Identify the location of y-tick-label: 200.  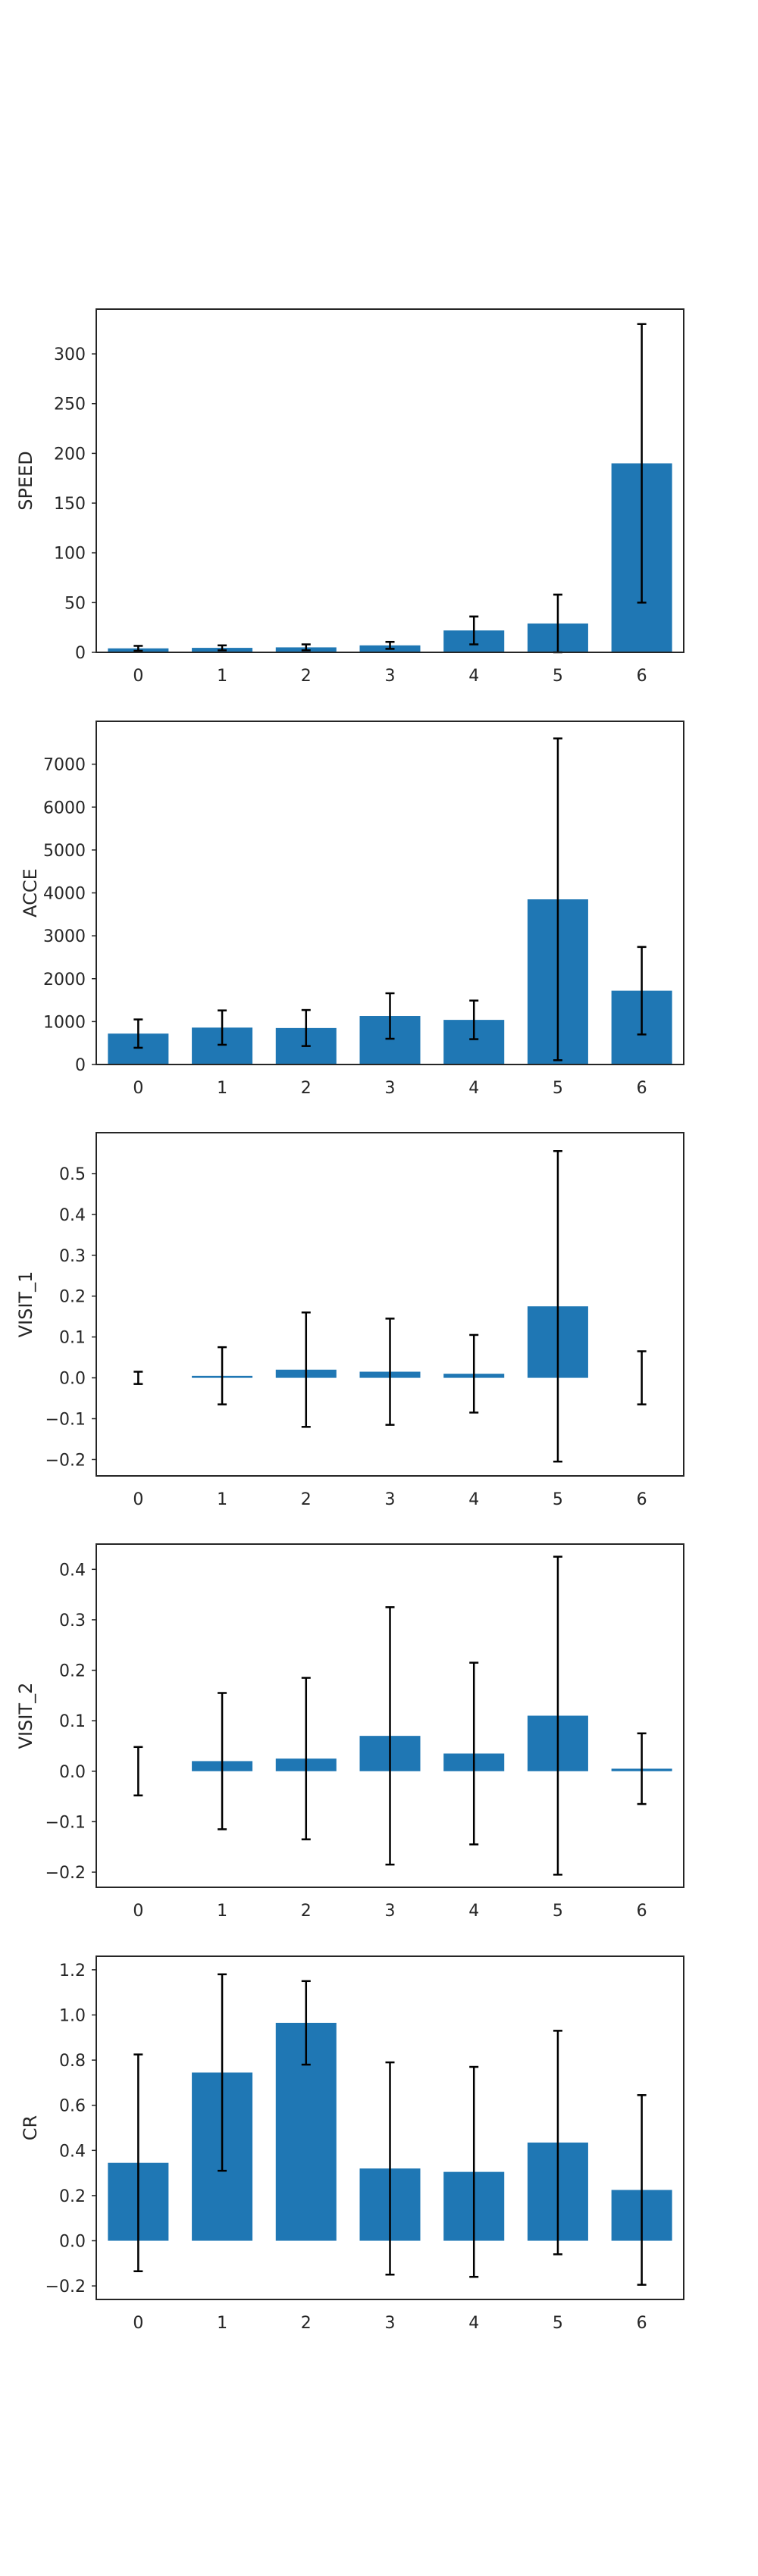
(70, 455).